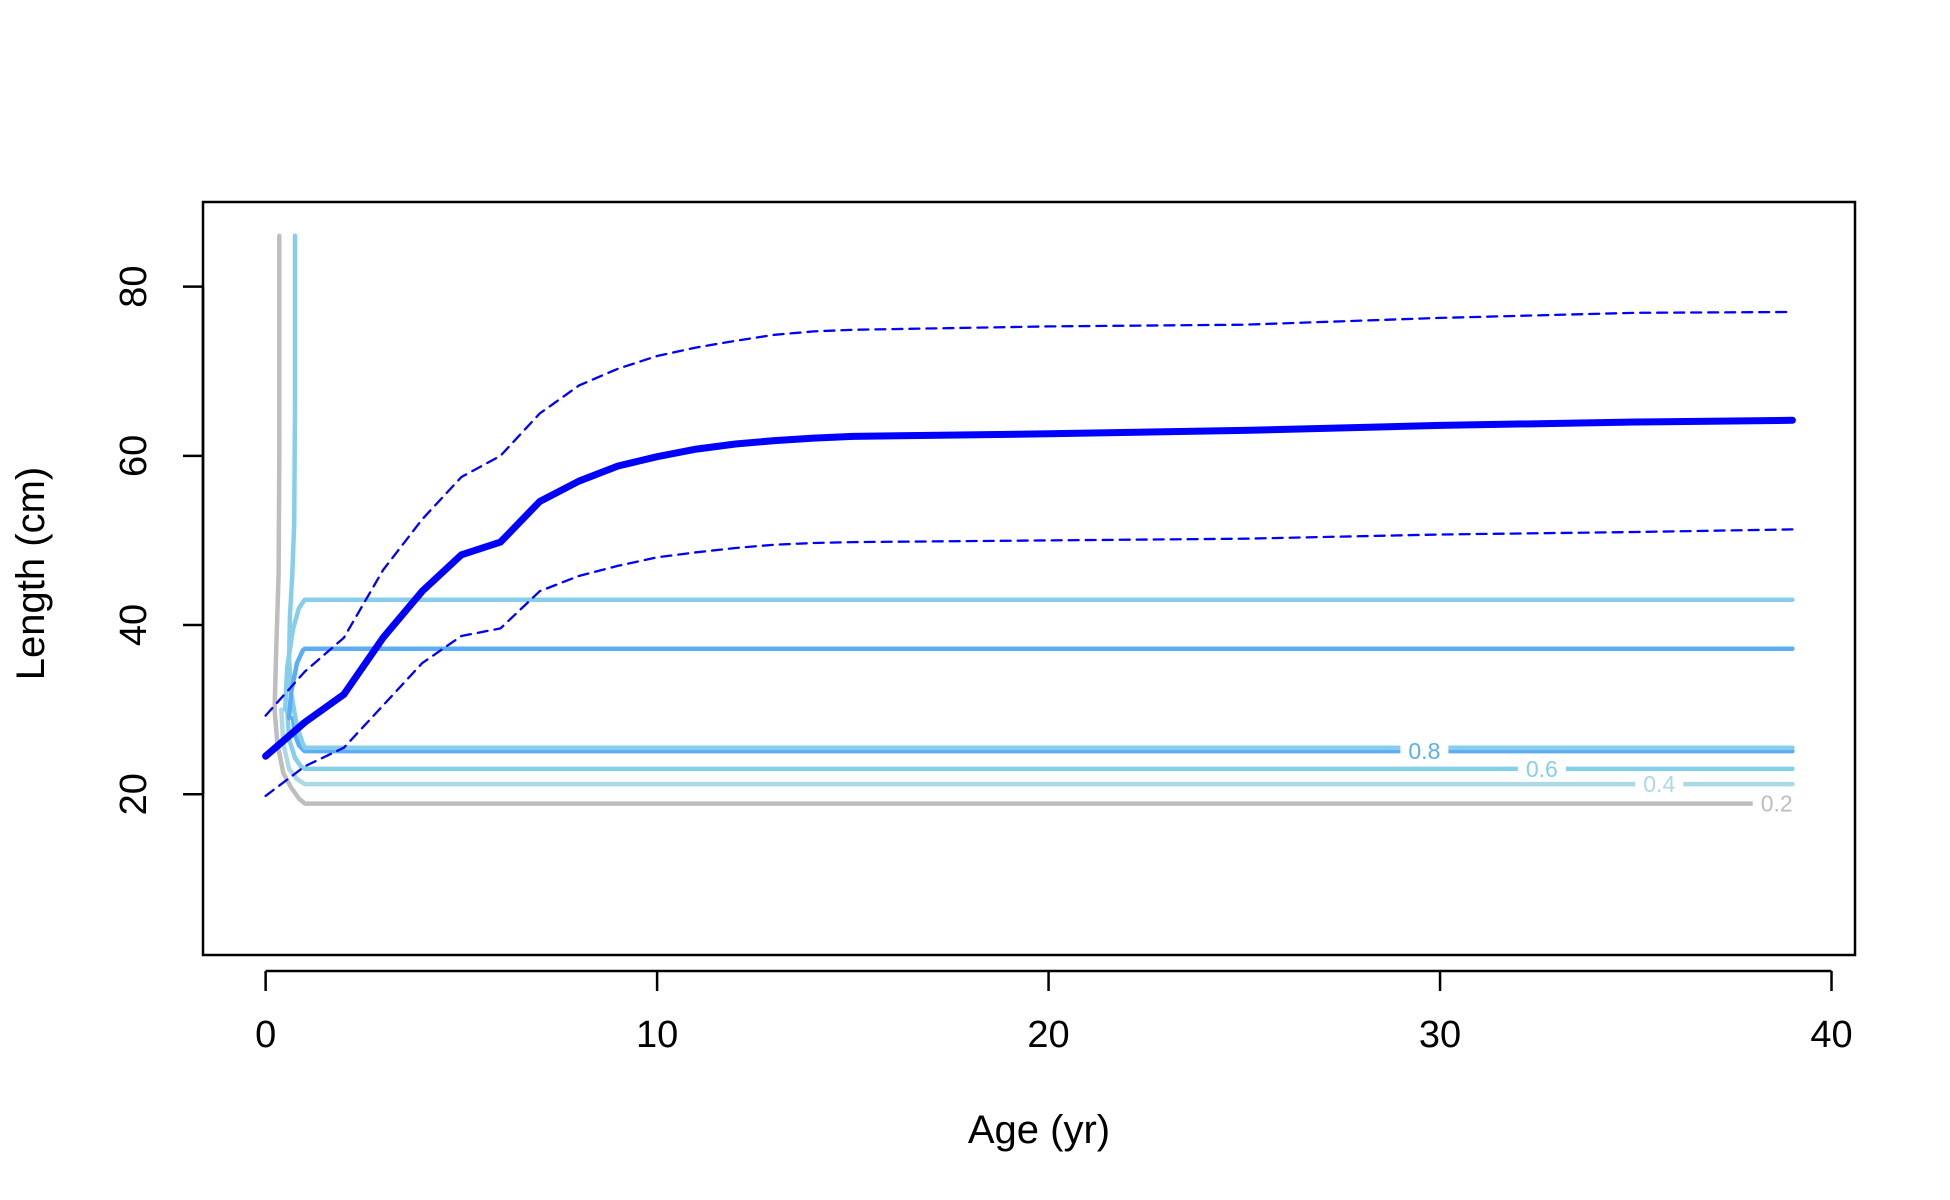 The width and height of the screenshot is (1950, 1200). I want to click on y-tick-label: 60, so click(134, 456).